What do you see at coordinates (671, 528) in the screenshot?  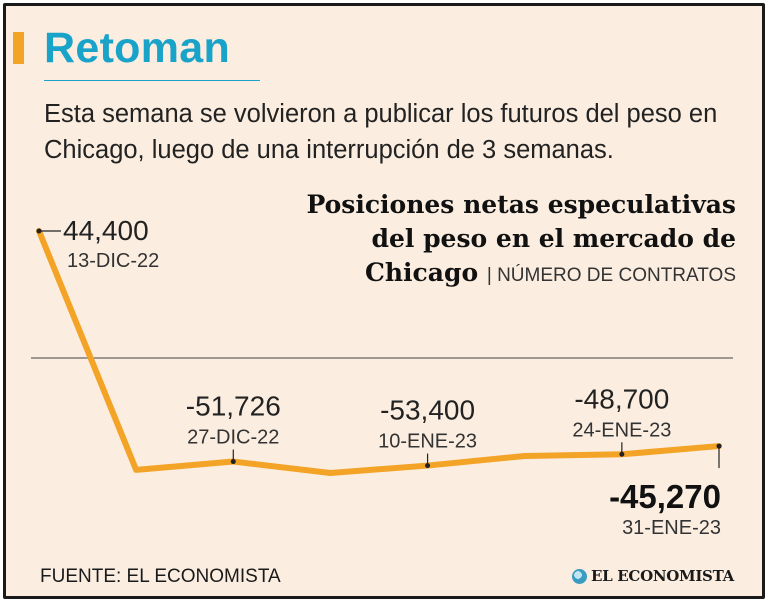 I see `date-label: 31-ENE-23` at bounding box center [671, 528].